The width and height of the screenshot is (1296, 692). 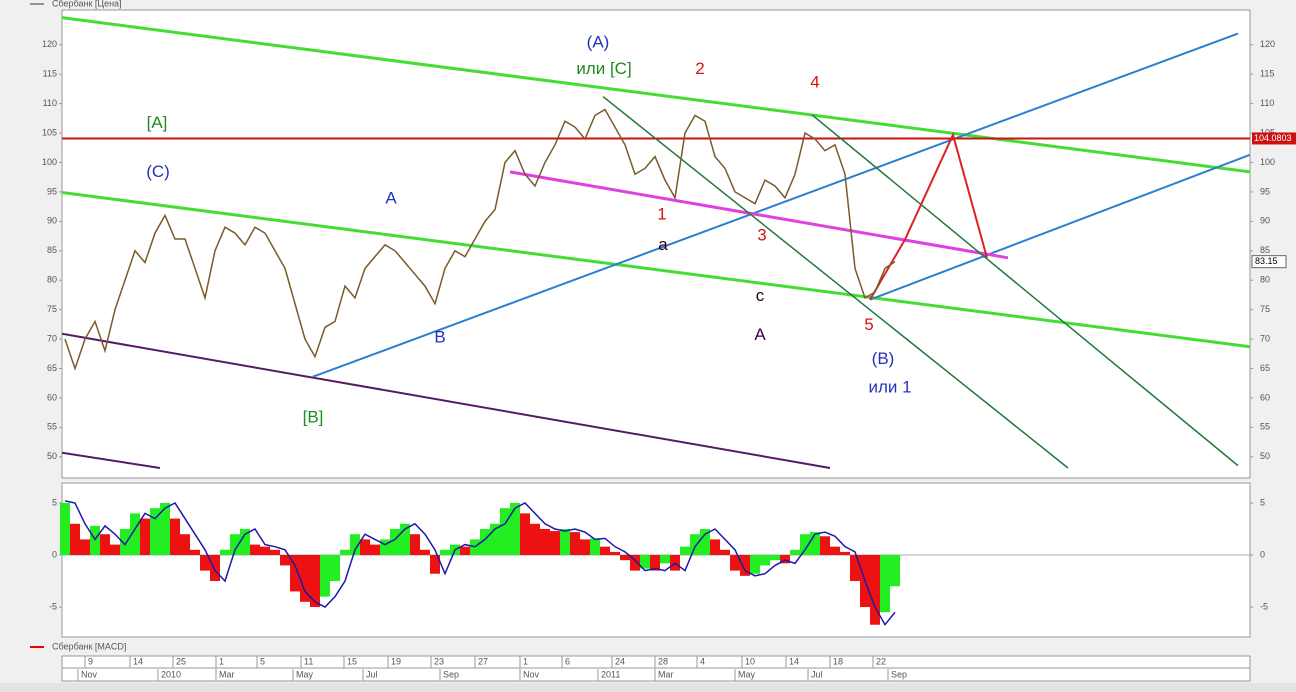 I want to click on date-label: 14, so click(x=138, y=661).